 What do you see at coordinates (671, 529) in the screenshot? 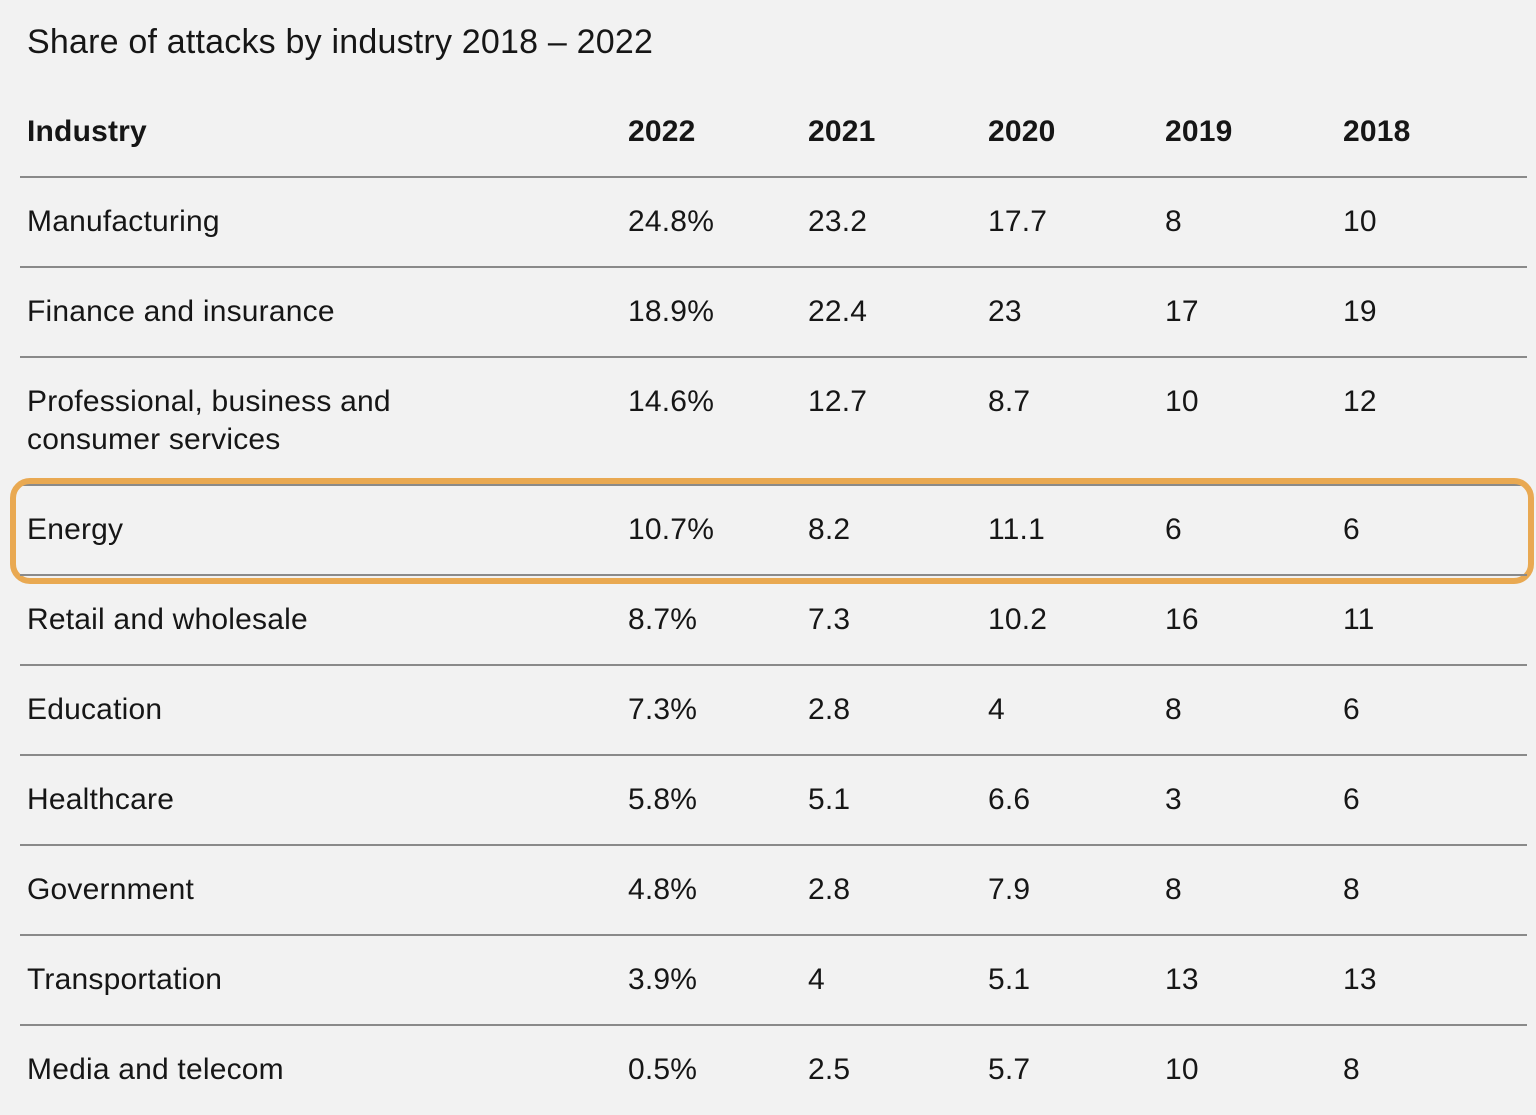
I see `value-2022: 10.7%` at bounding box center [671, 529].